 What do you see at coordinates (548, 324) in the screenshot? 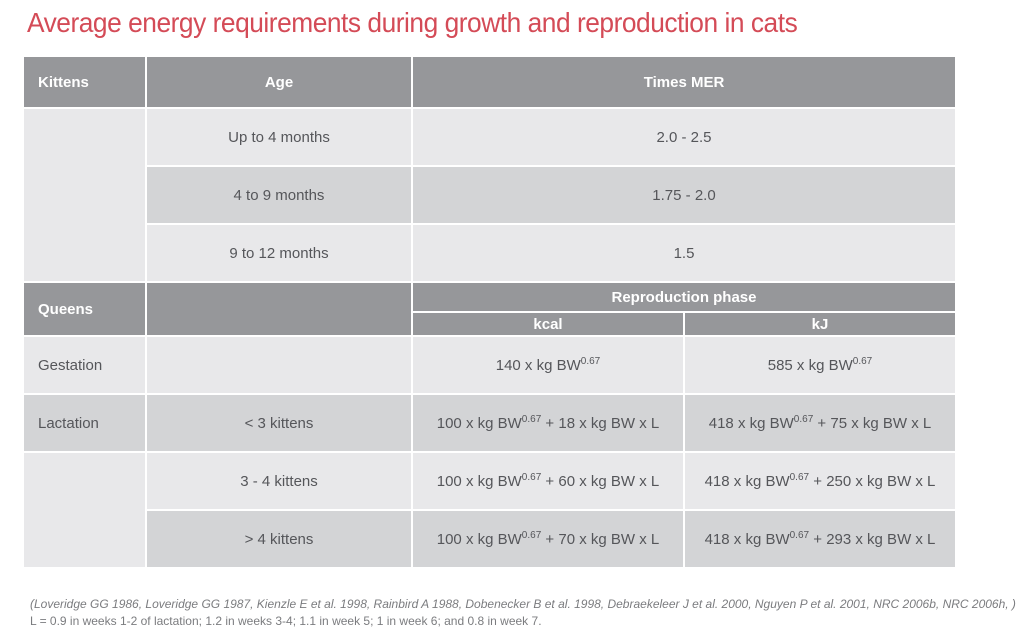
I see `kcal-header-cell: kcal` at bounding box center [548, 324].